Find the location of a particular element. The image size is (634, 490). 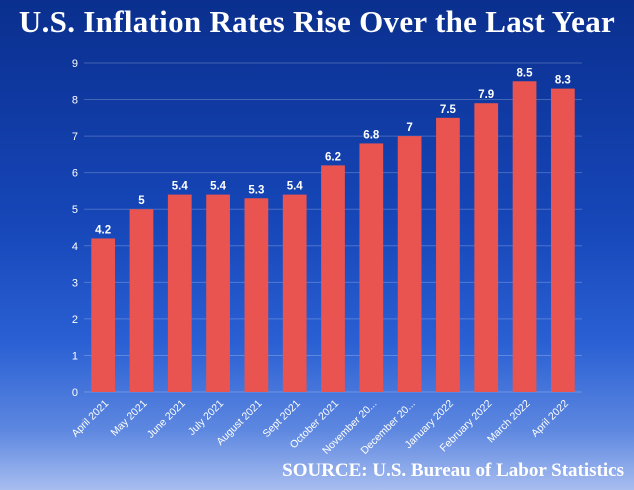

source-note: SOURCE: U.S. Bureau of Labor Statistics is located at coordinates (453, 470).